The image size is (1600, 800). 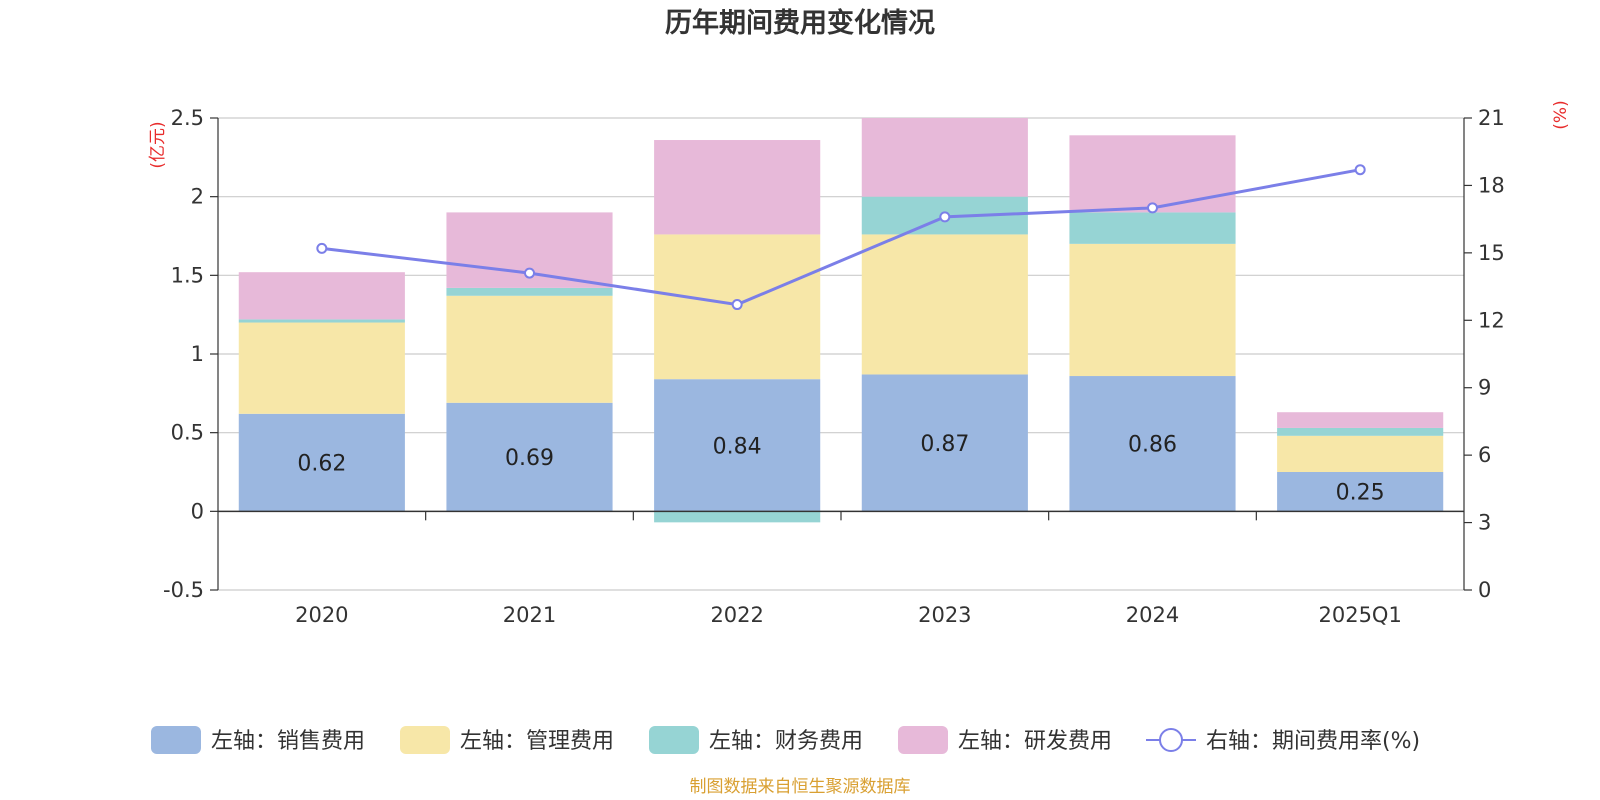 I want to click on legend-item: 左轴：销售费用, so click(x=258, y=740).